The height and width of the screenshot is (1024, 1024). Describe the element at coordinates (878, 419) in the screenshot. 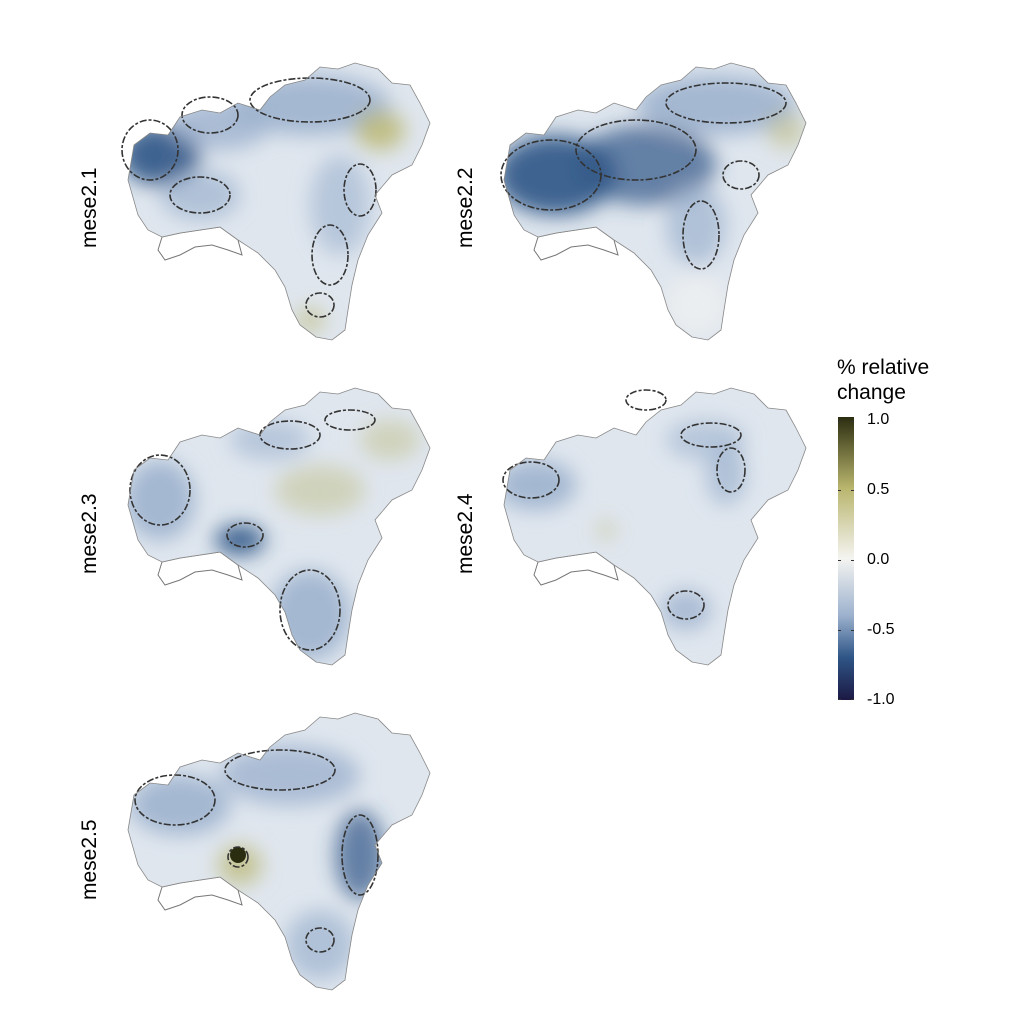

I see `legend-tick-label: 1.0` at that location.